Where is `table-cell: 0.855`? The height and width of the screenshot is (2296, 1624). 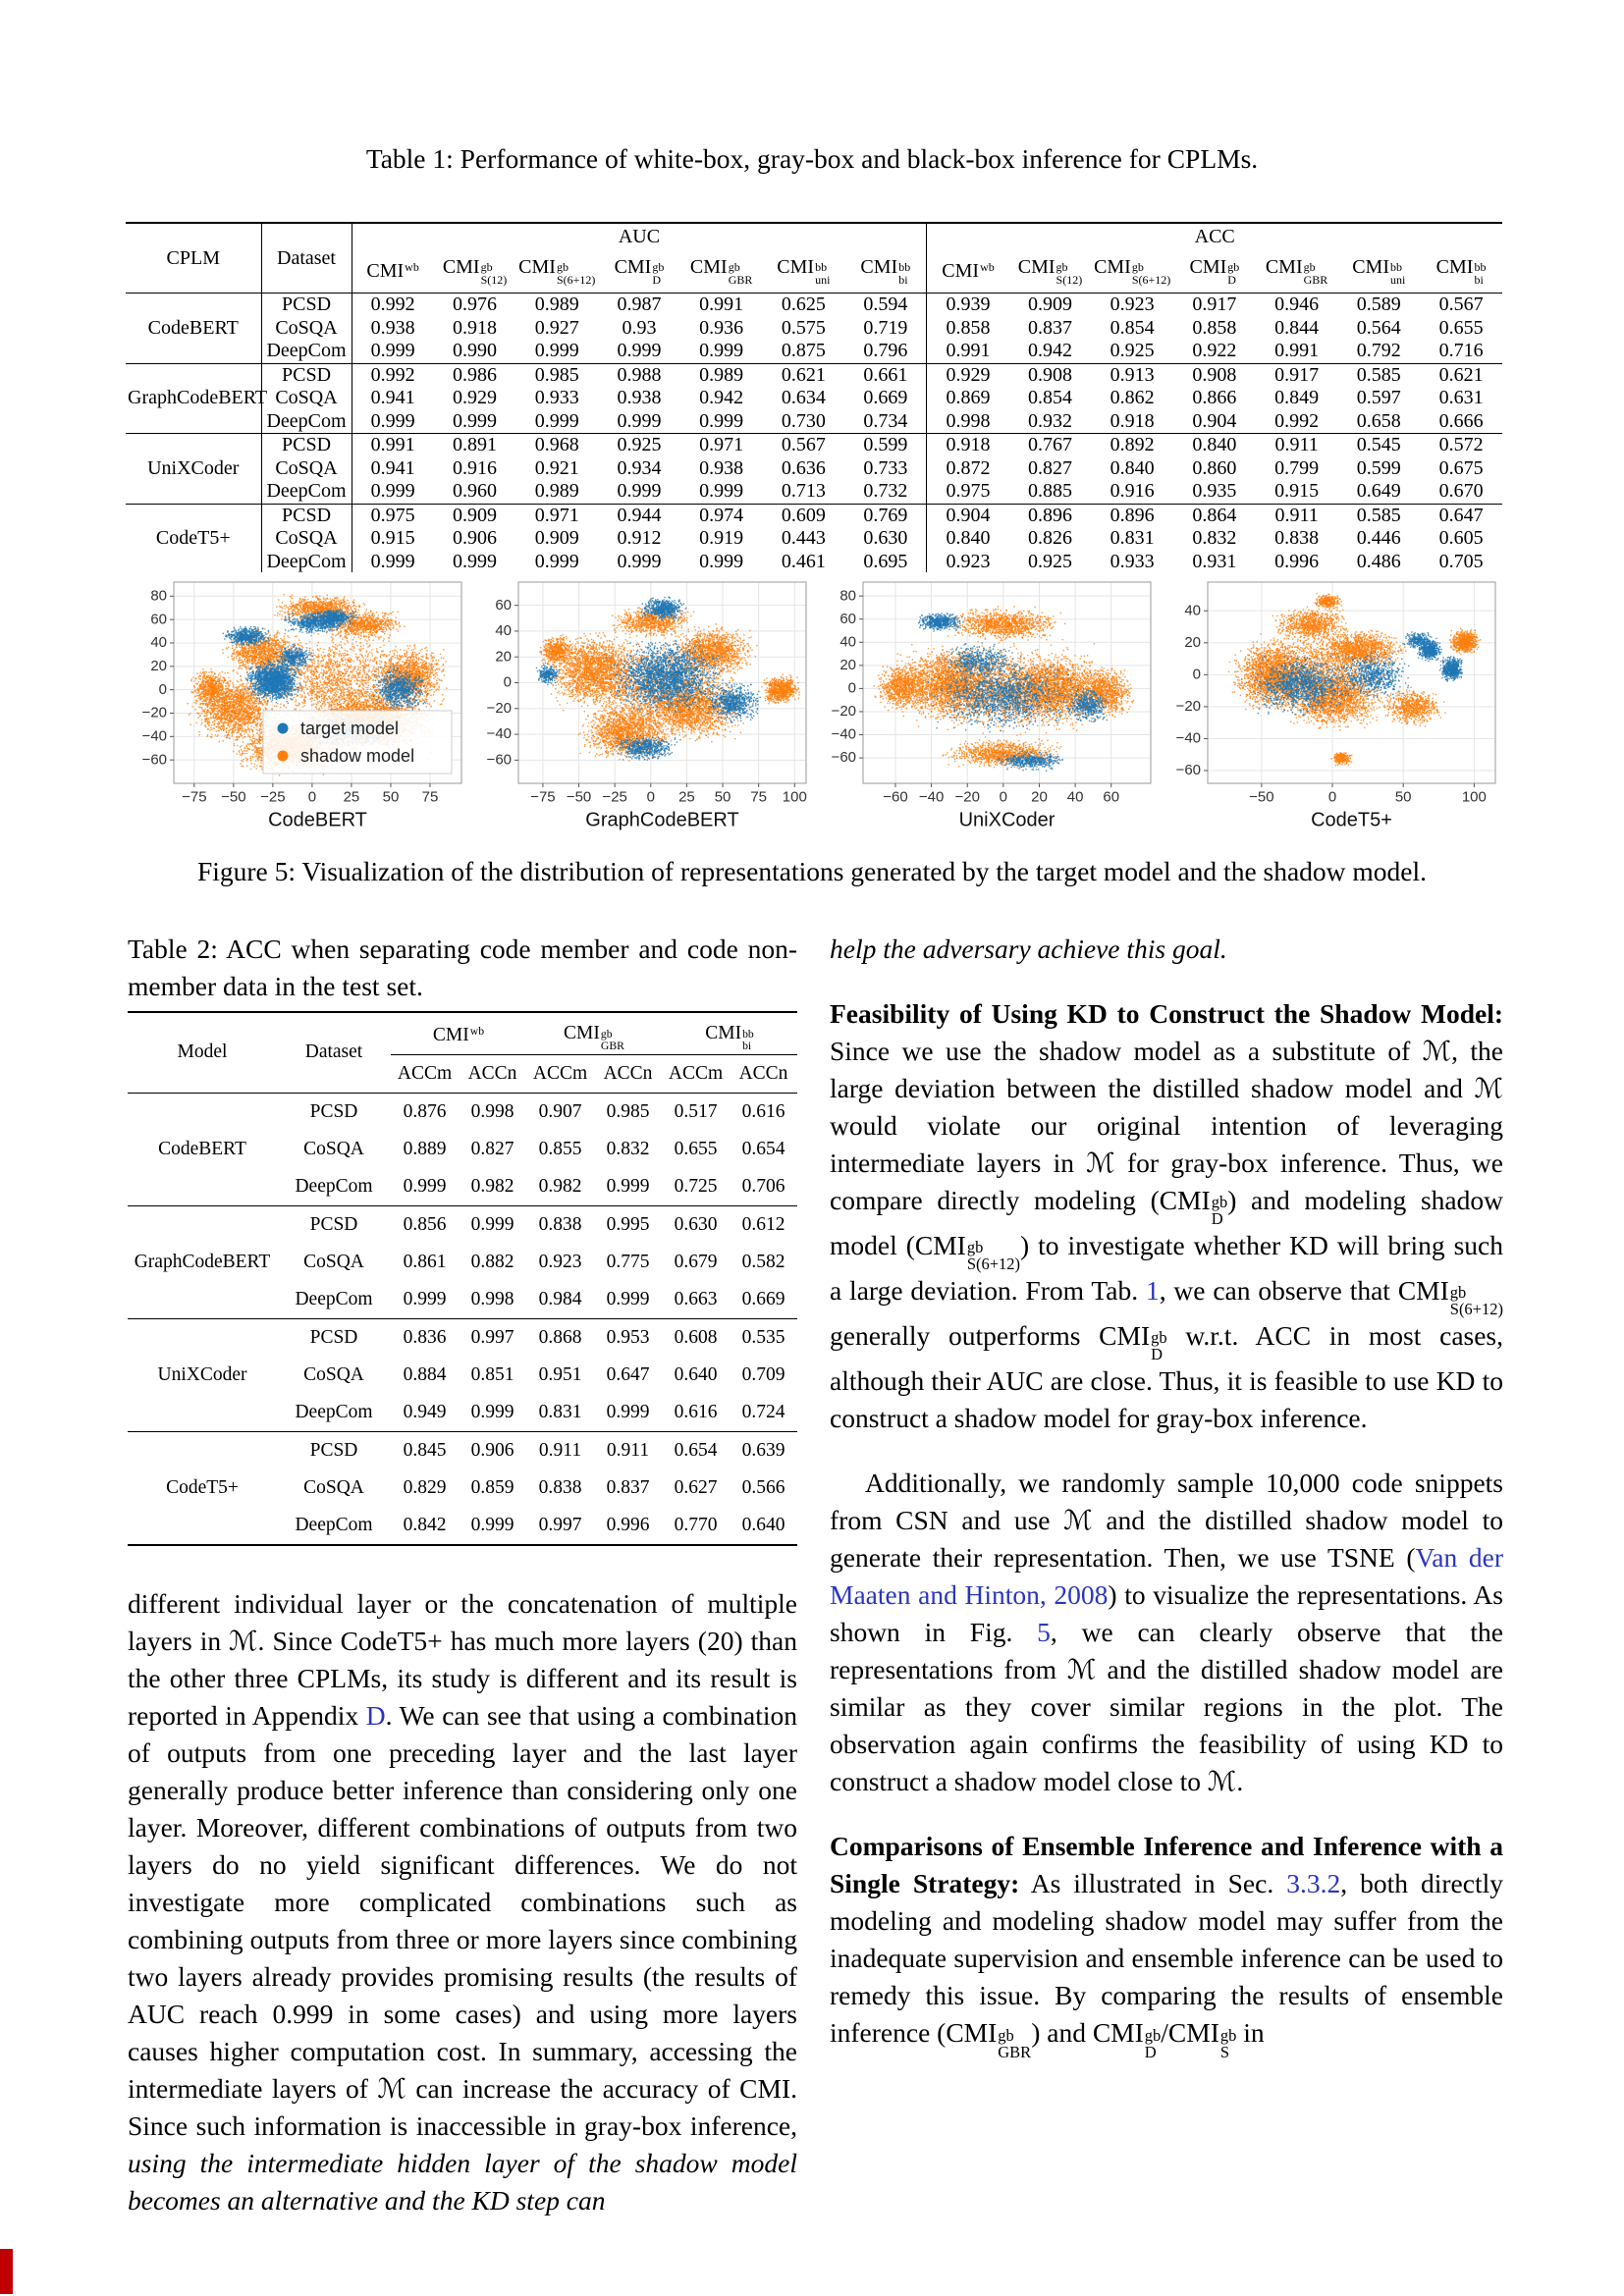 table-cell: 0.855 is located at coordinates (560, 1148).